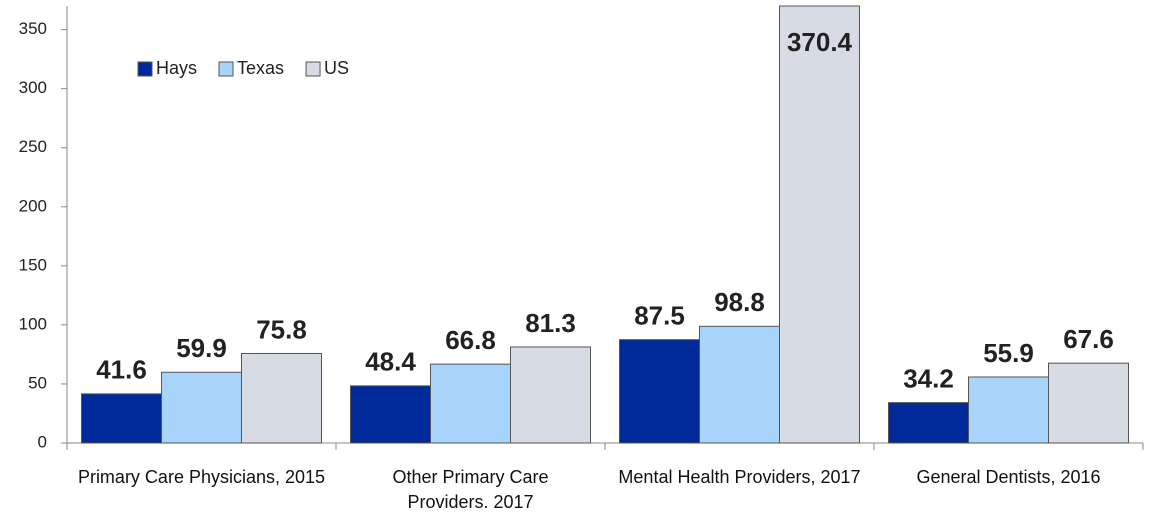  Describe the element at coordinates (121, 370) in the screenshot. I see `data-label: 41.6` at that location.